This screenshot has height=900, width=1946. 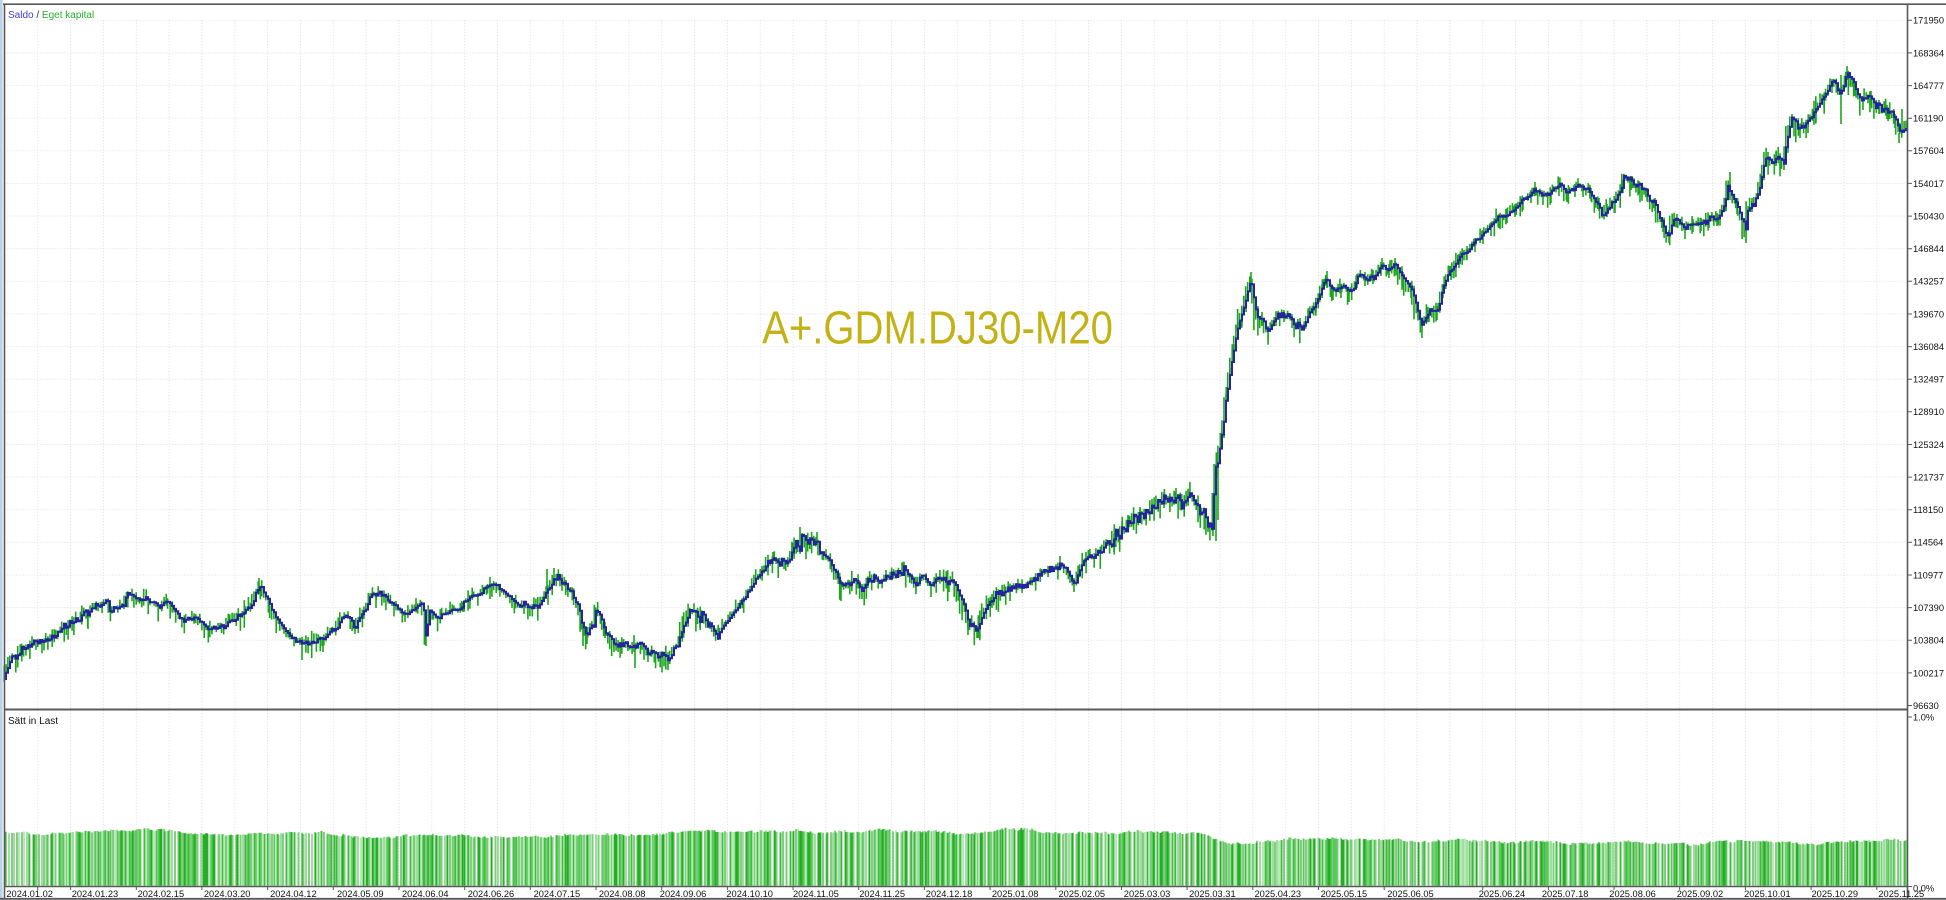 What do you see at coordinates (1928, 641) in the screenshot?
I see `svg-text: 103804` at bounding box center [1928, 641].